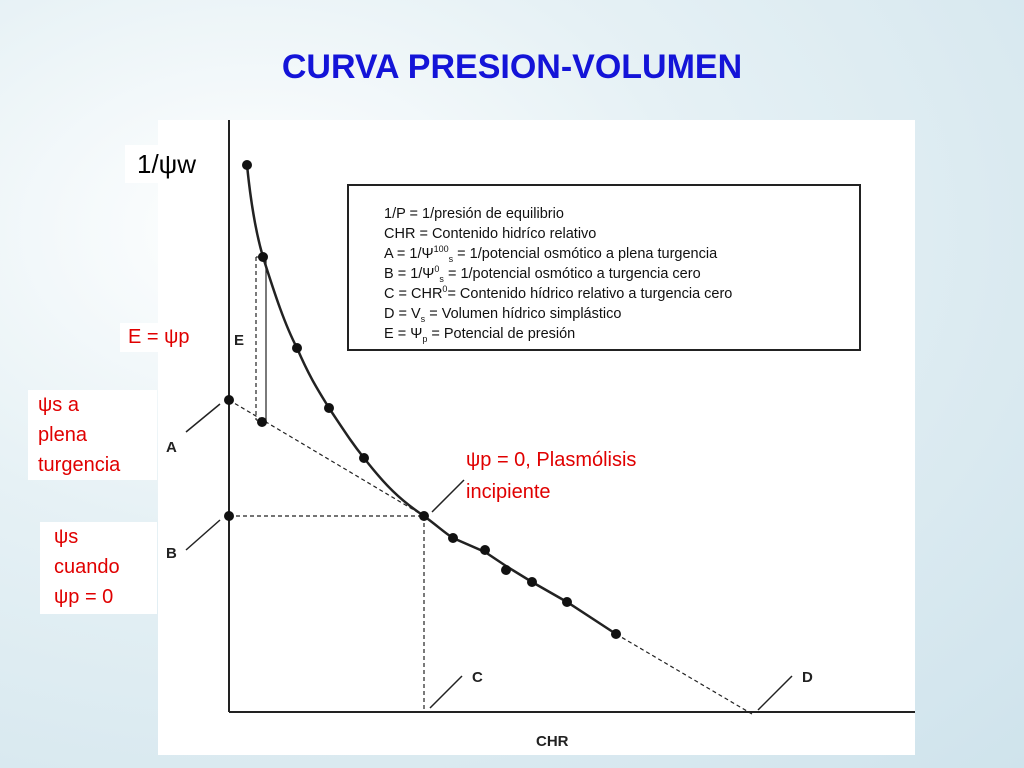  Describe the element at coordinates (92, 435) in the screenshot. I see `annotation: ψs a plena turgencia` at that location.